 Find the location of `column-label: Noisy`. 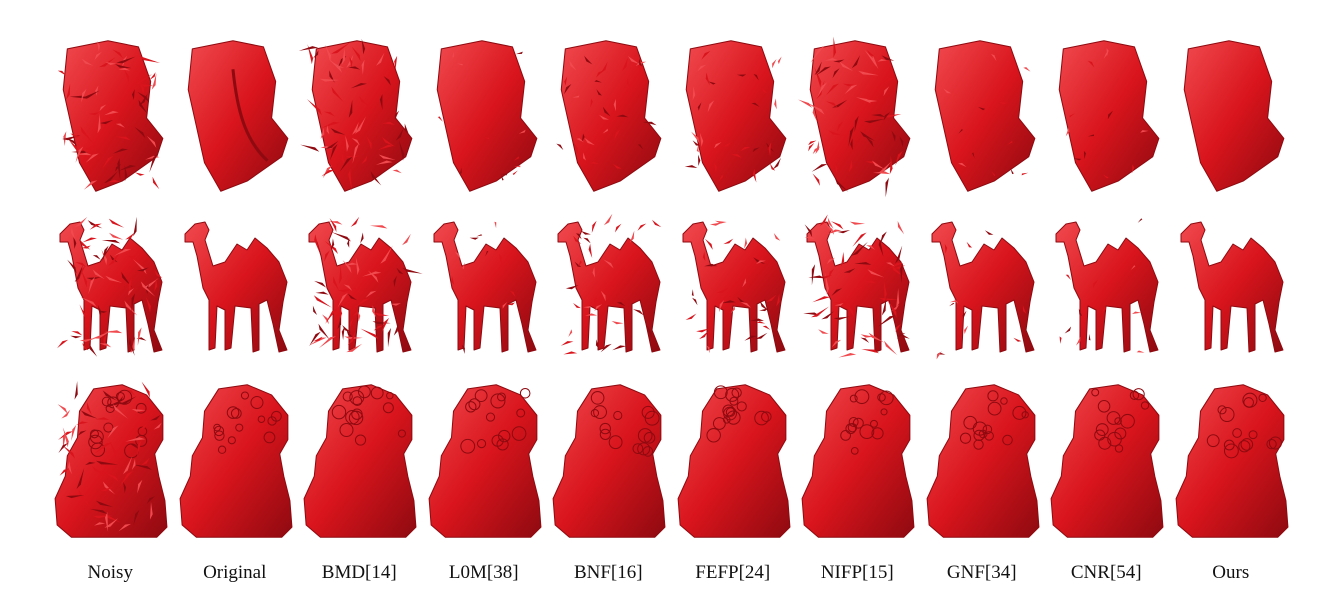

column-label: Noisy is located at coordinates (110, 573).